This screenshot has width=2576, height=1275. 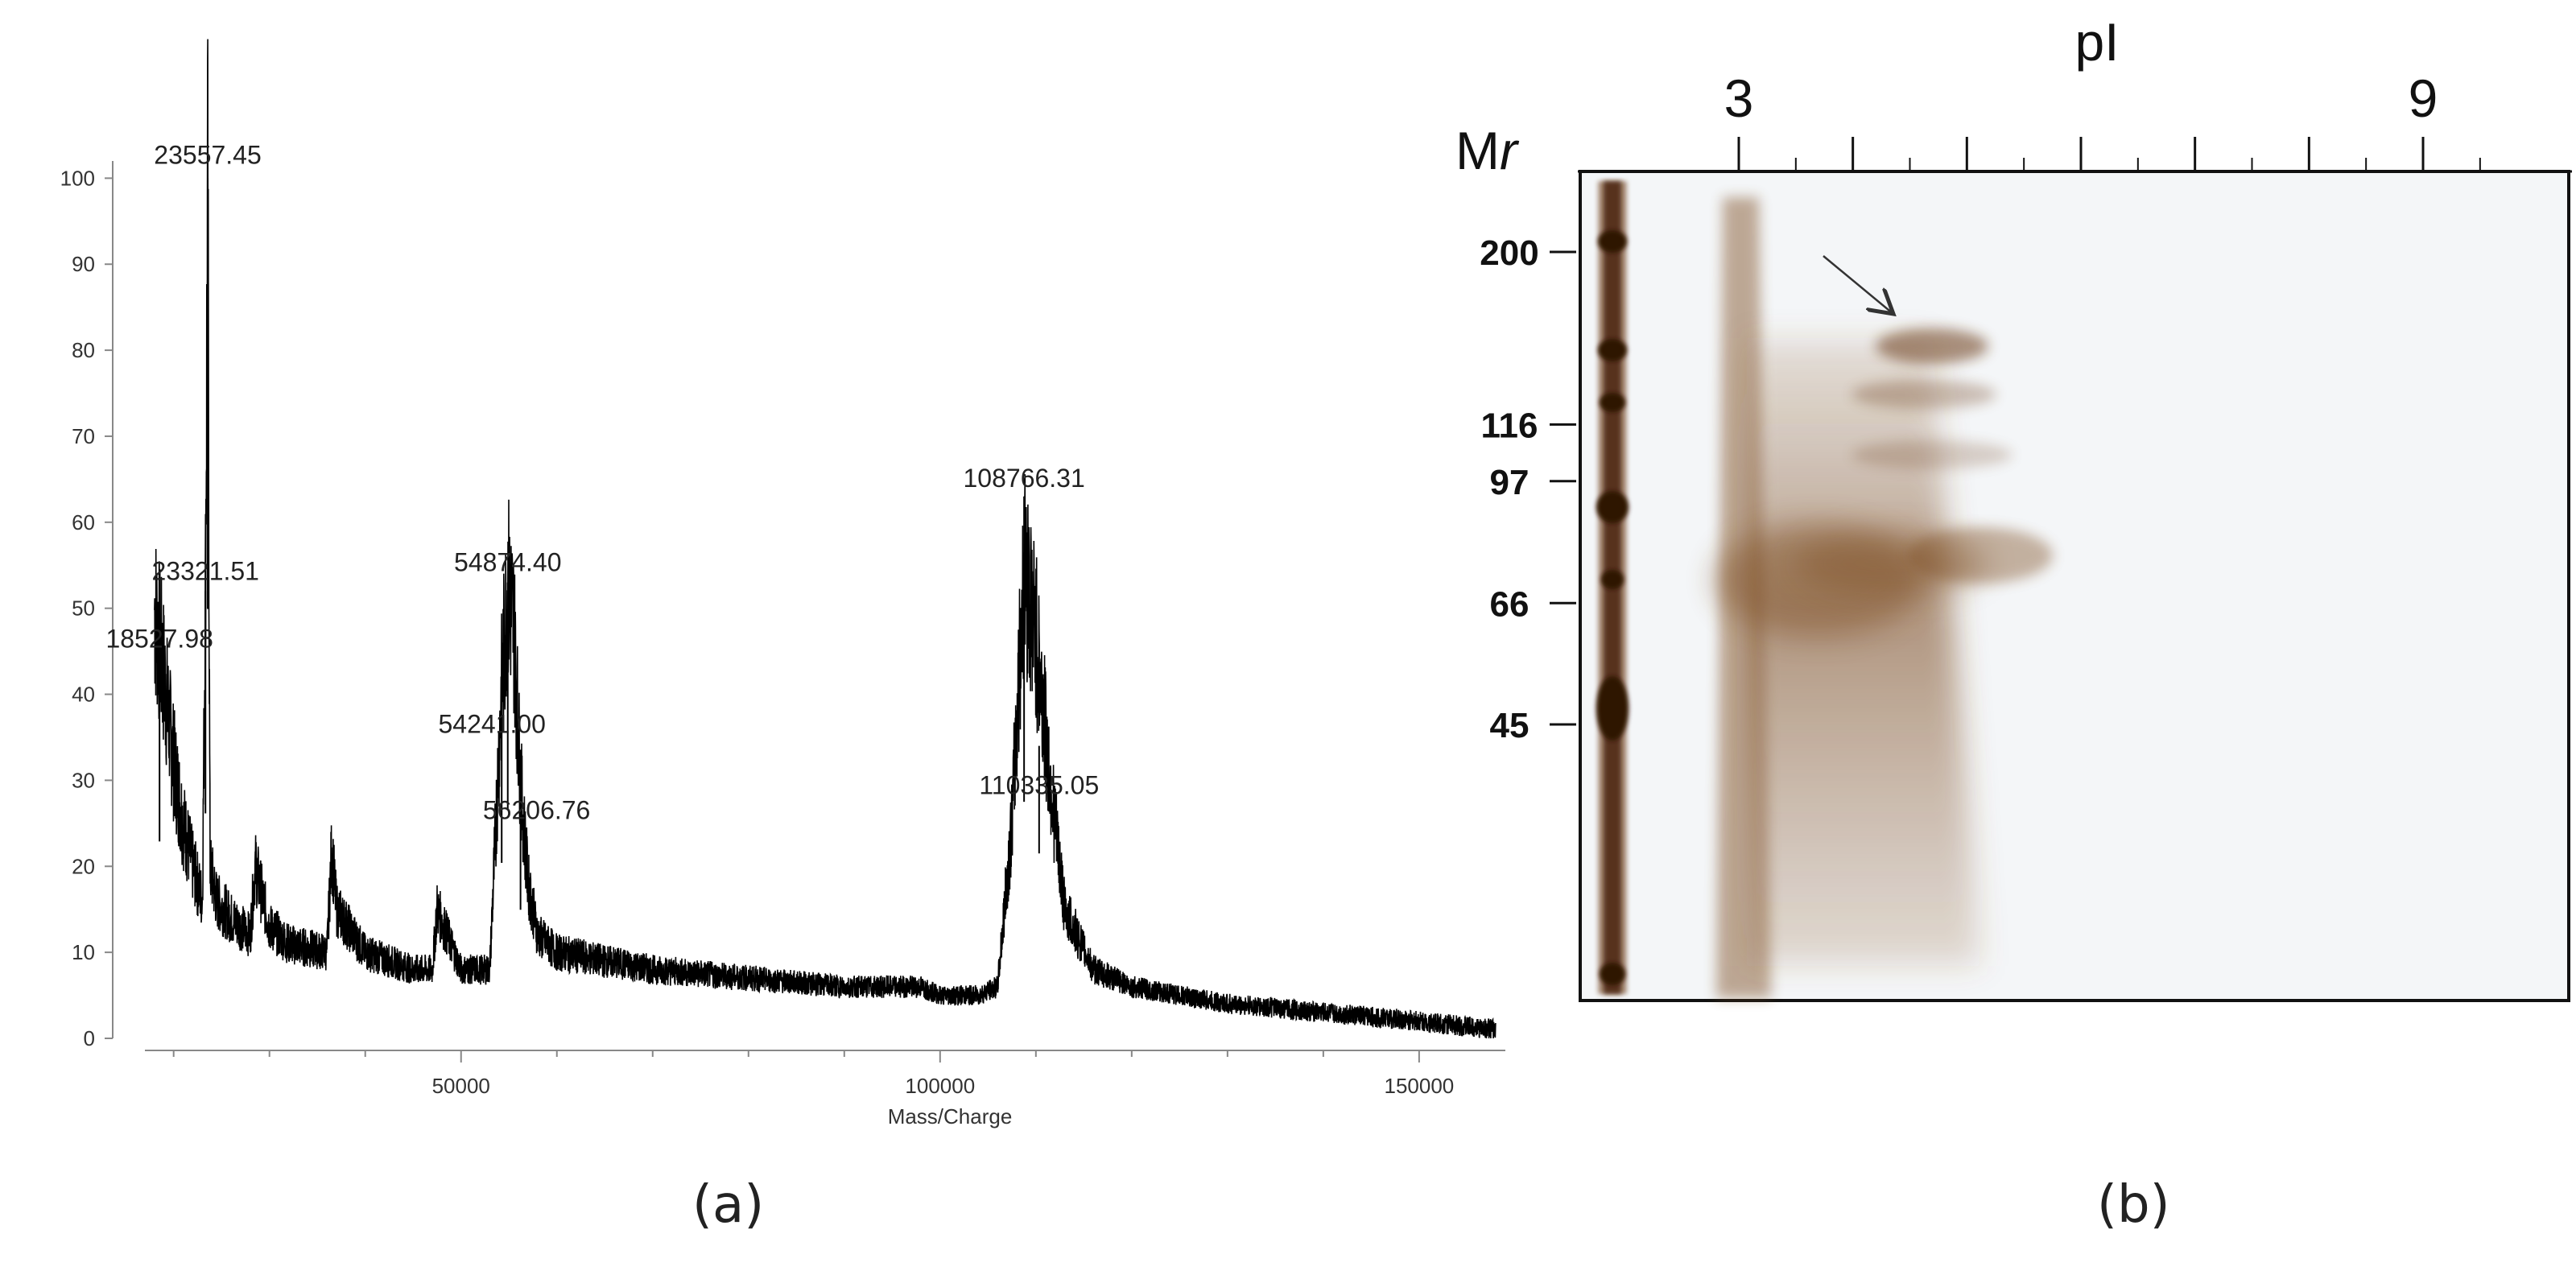 What do you see at coordinates (89, 1038) in the screenshot?
I see `y-tick-label: 0` at bounding box center [89, 1038].